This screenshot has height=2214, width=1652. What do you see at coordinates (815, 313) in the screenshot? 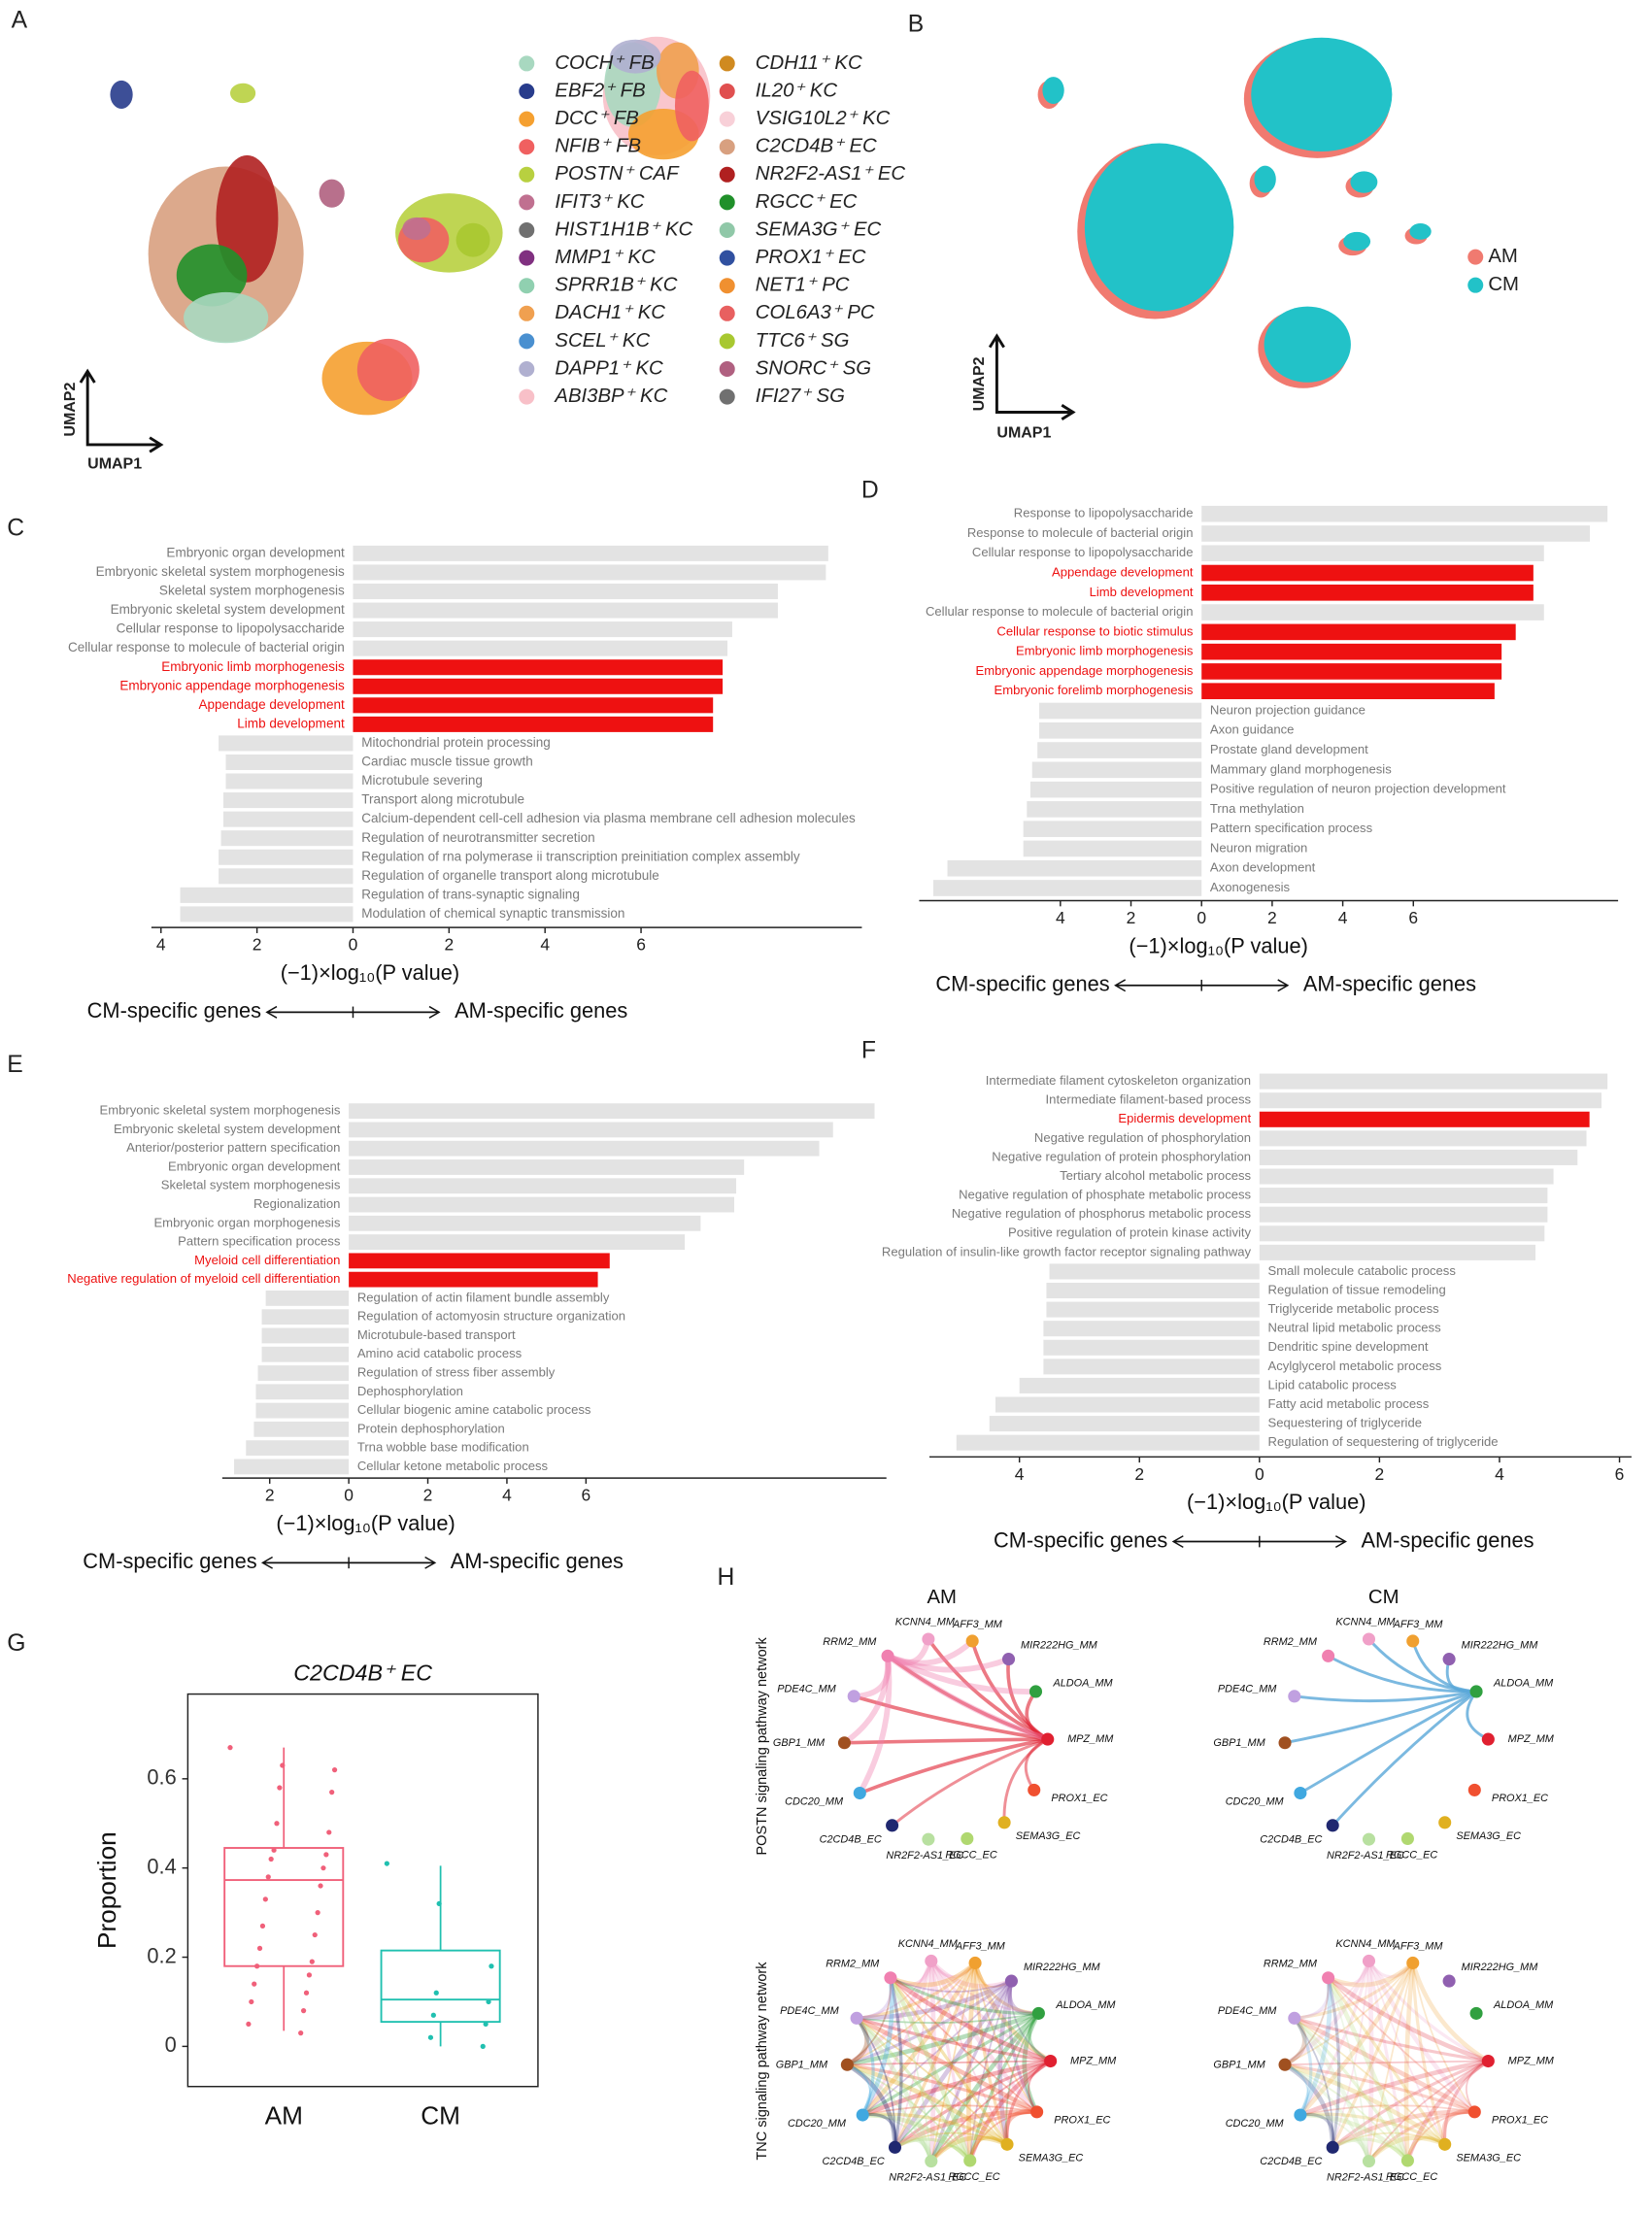
I see `legend-label: COL6A3⁺ PC` at bounding box center [815, 313].